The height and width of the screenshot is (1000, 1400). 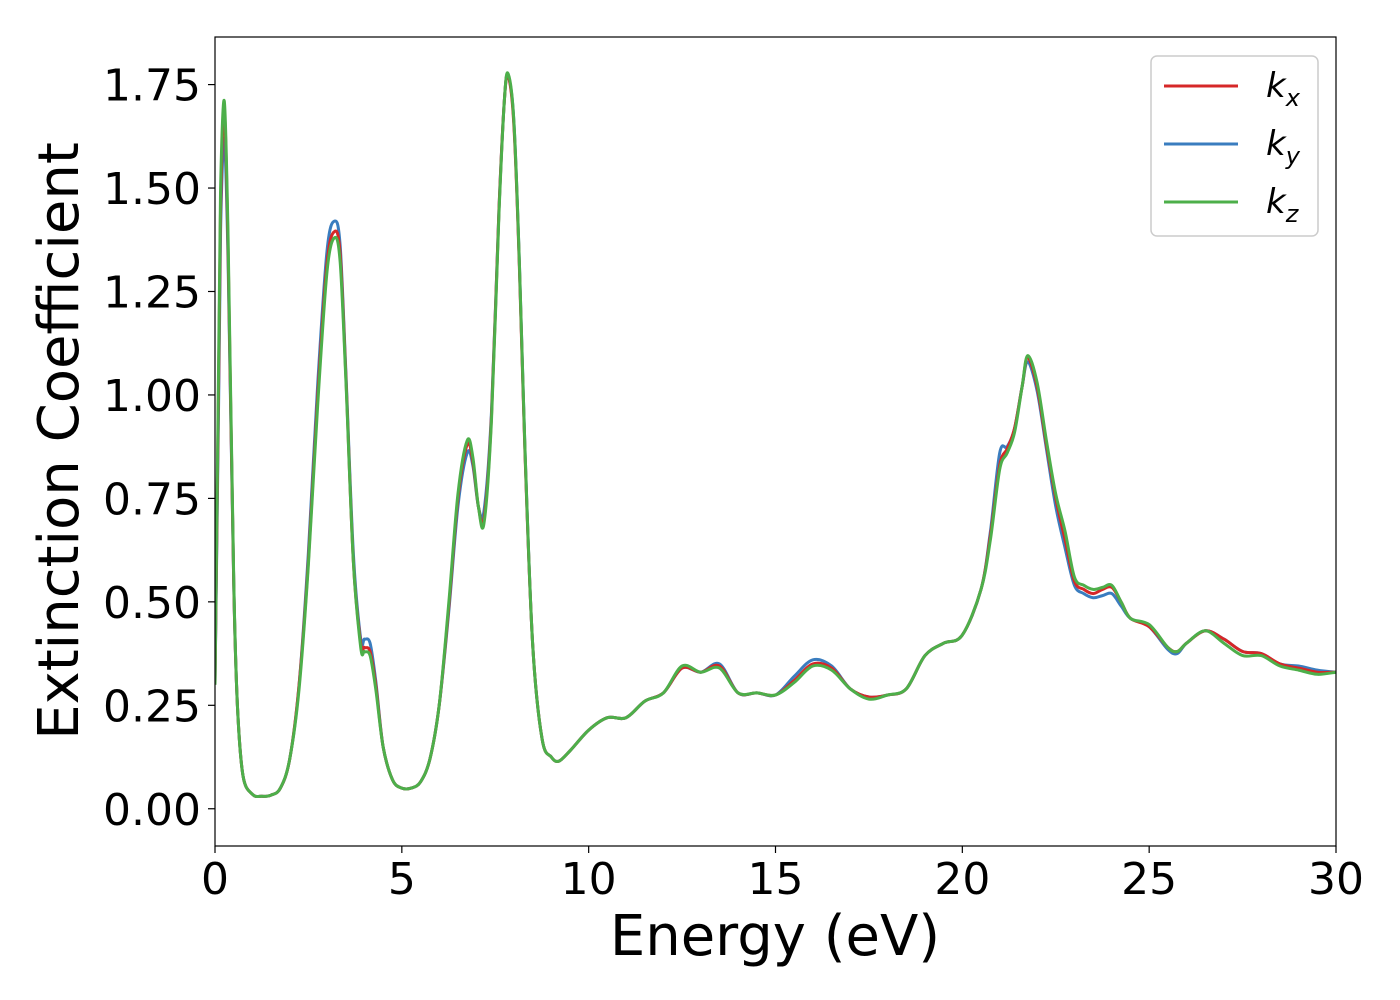 What do you see at coordinates (152, 810) in the screenshot?
I see `y-tick-label: 0.00` at bounding box center [152, 810].